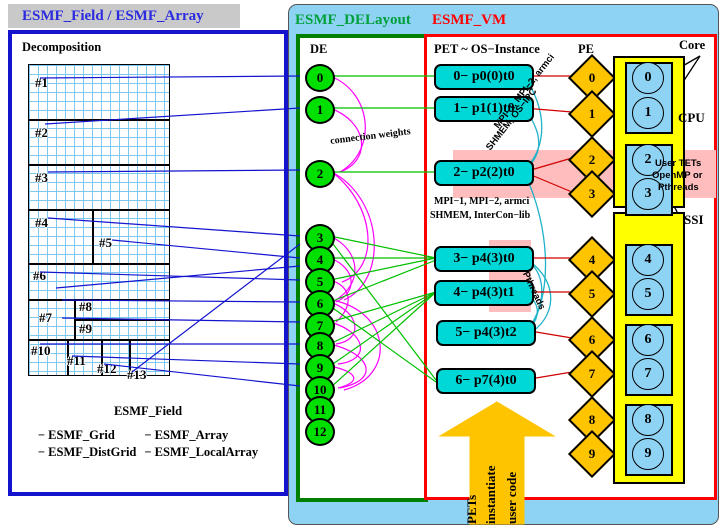  What do you see at coordinates (99, 220) in the screenshot?
I see `grid-fine-lines` at bounding box center [99, 220].